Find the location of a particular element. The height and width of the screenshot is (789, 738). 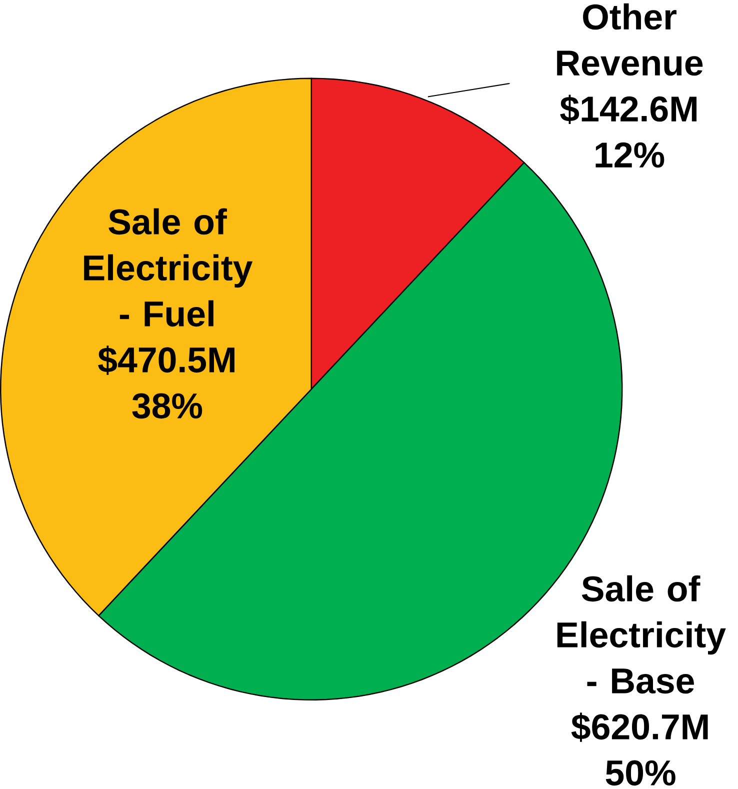

slice-label: Other Revenue $142.6M is located at coordinates (629, 63).